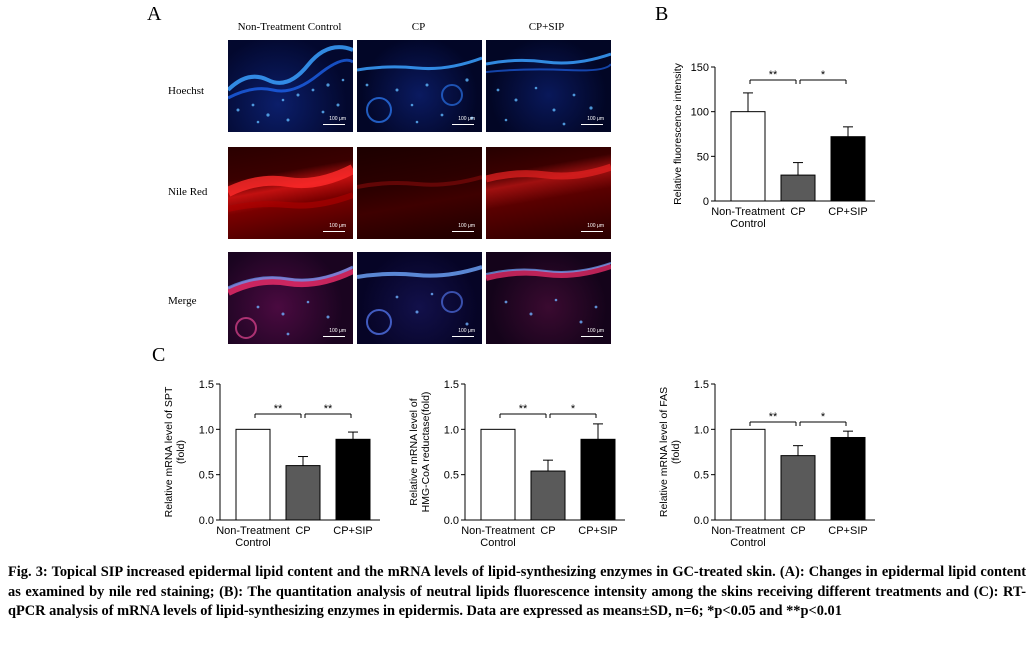 Image resolution: width=1034 pixels, height=659 pixels. Describe the element at coordinates (159, 355) in the screenshot. I see `panel-letter-c: C` at that location.